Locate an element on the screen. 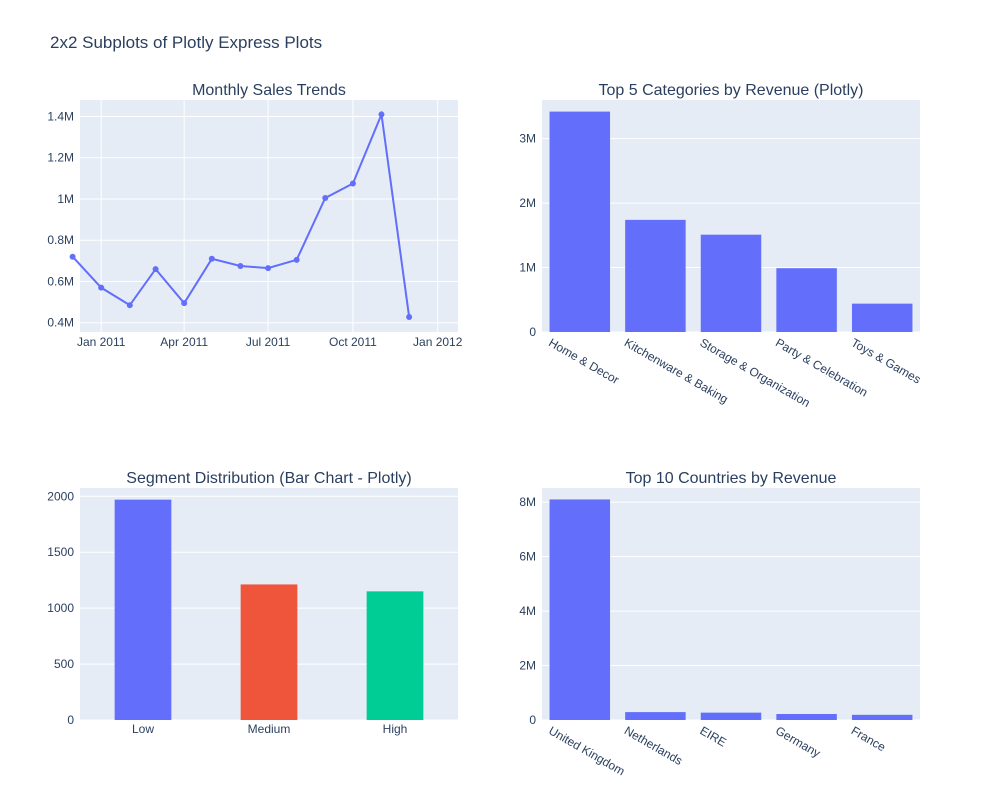 The height and width of the screenshot is (800, 1000). y-tick-label: 1.2M is located at coordinates (60, 158).